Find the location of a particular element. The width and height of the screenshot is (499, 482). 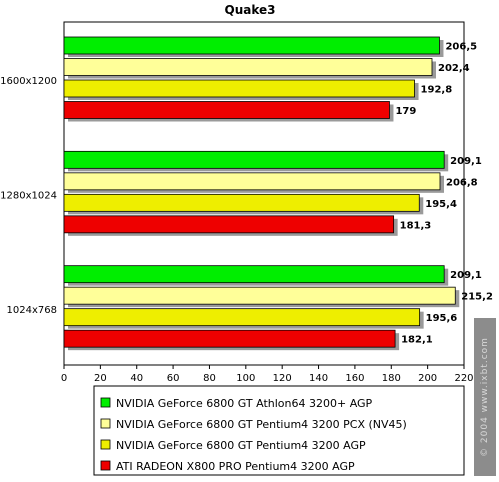

category-labels: 1600x1200 1280x1024 1024x768 is located at coordinates (28, 196).